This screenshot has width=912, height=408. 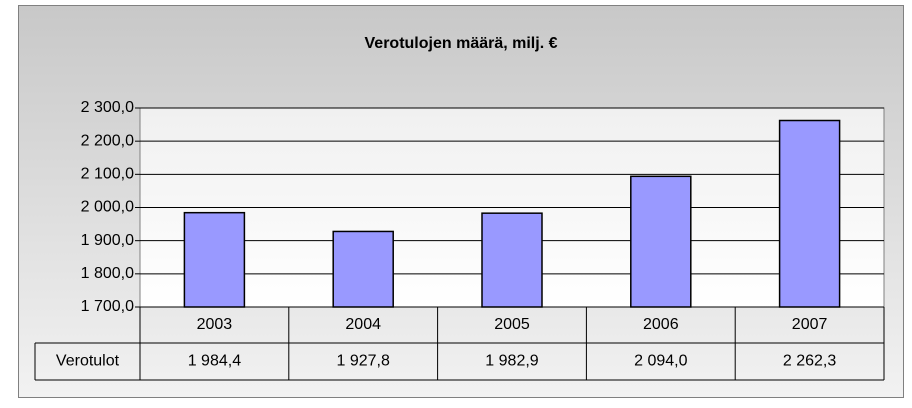 I want to click on y-tick-label: 2 300,0, so click(x=107, y=107).